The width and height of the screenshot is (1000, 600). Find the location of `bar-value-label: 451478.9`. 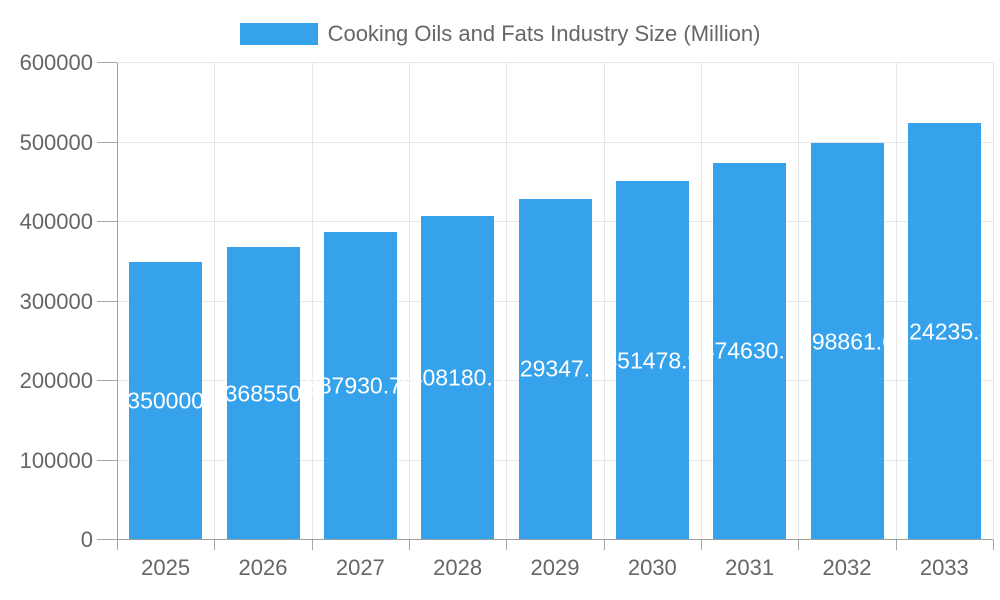

bar-value-label: 451478.9 is located at coordinates (652, 360).